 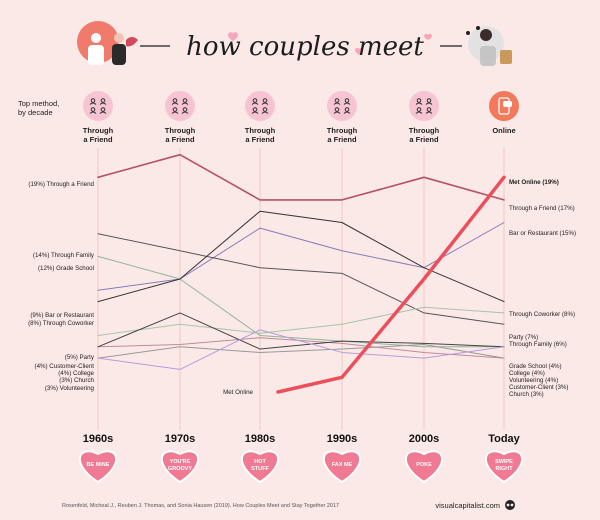 I want to click on start-label: (8%) Through Coworker, so click(x=61, y=323).